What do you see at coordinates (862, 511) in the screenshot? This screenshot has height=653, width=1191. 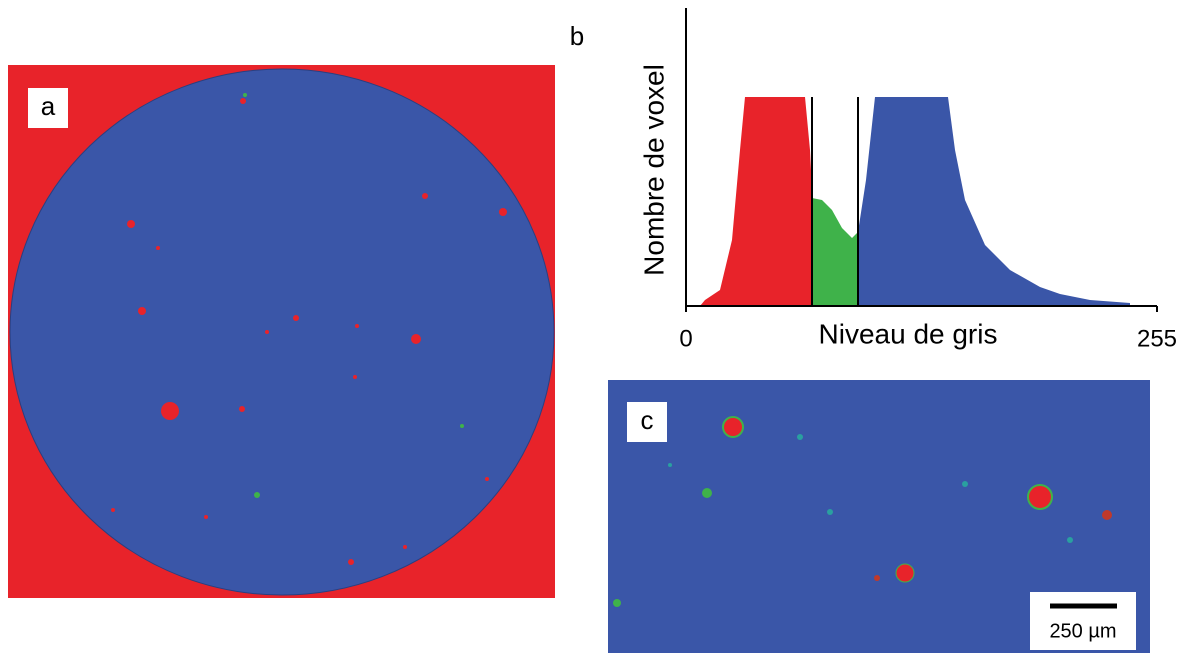 I see `particles` at bounding box center [862, 511].